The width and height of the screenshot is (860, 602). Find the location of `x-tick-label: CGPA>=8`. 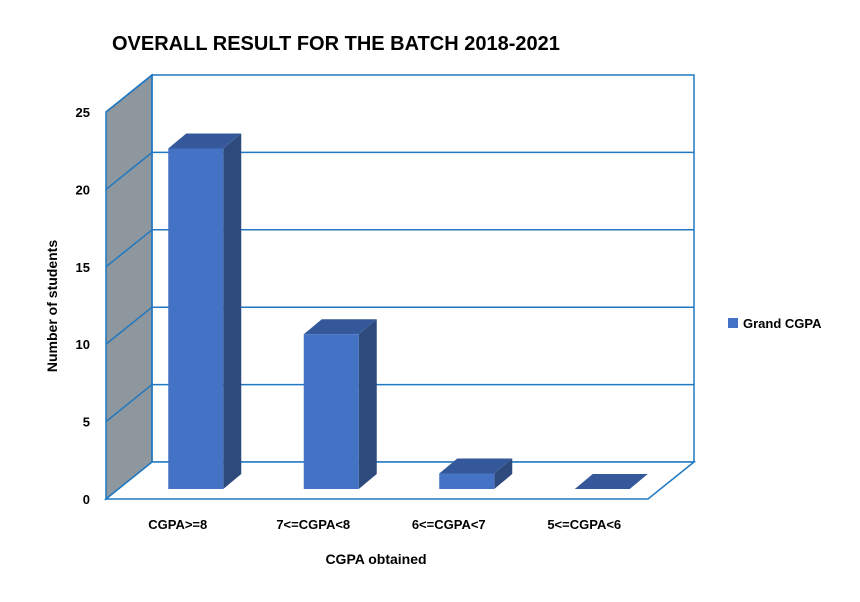

x-tick-label: CGPA>=8 is located at coordinates (177, 524).